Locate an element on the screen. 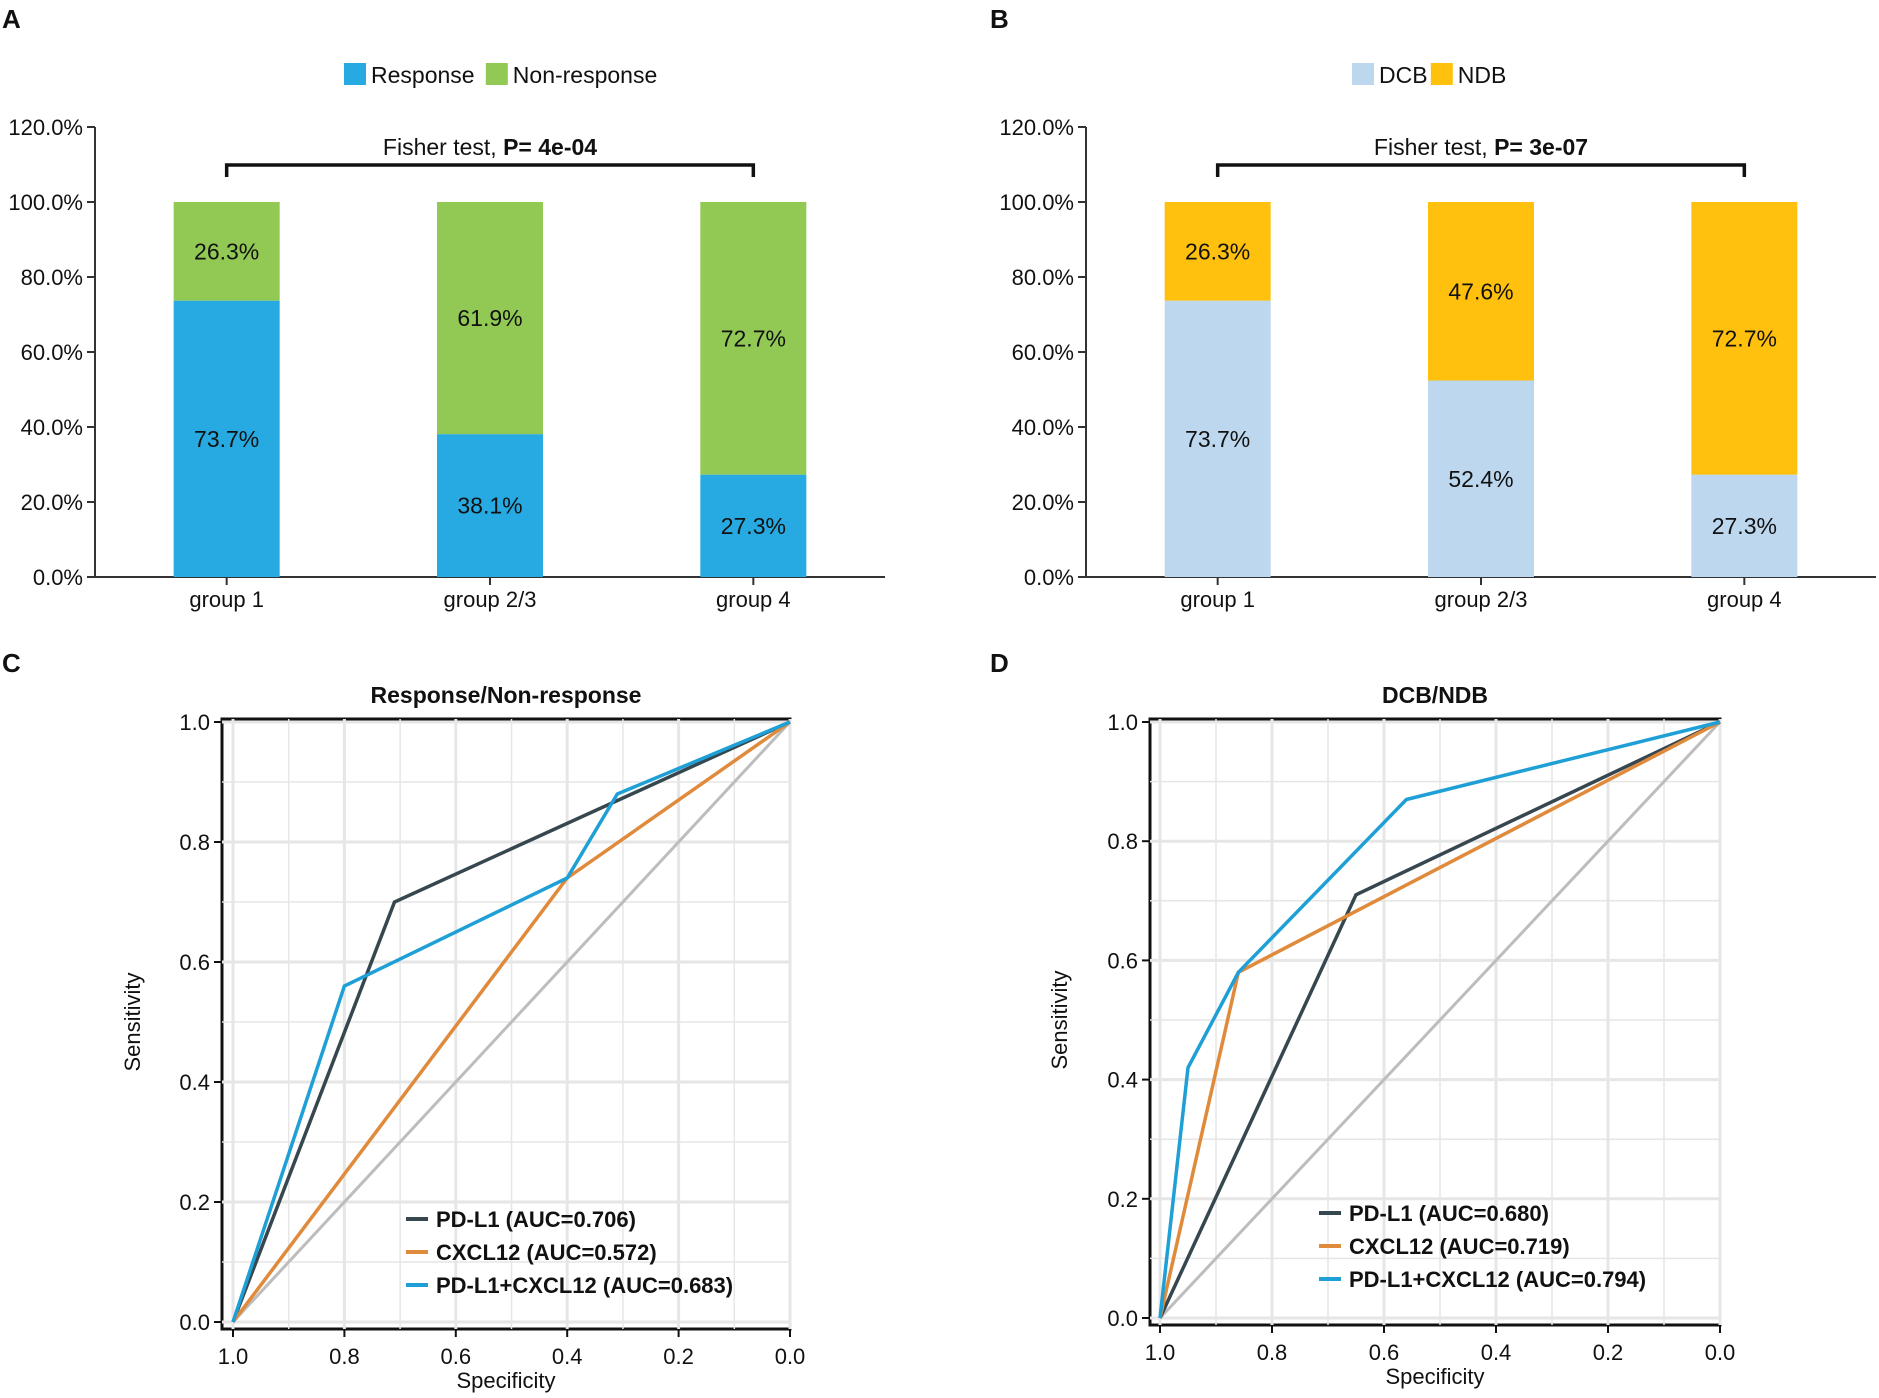  panel-letter-c: C is located at coordinates (11, 663).